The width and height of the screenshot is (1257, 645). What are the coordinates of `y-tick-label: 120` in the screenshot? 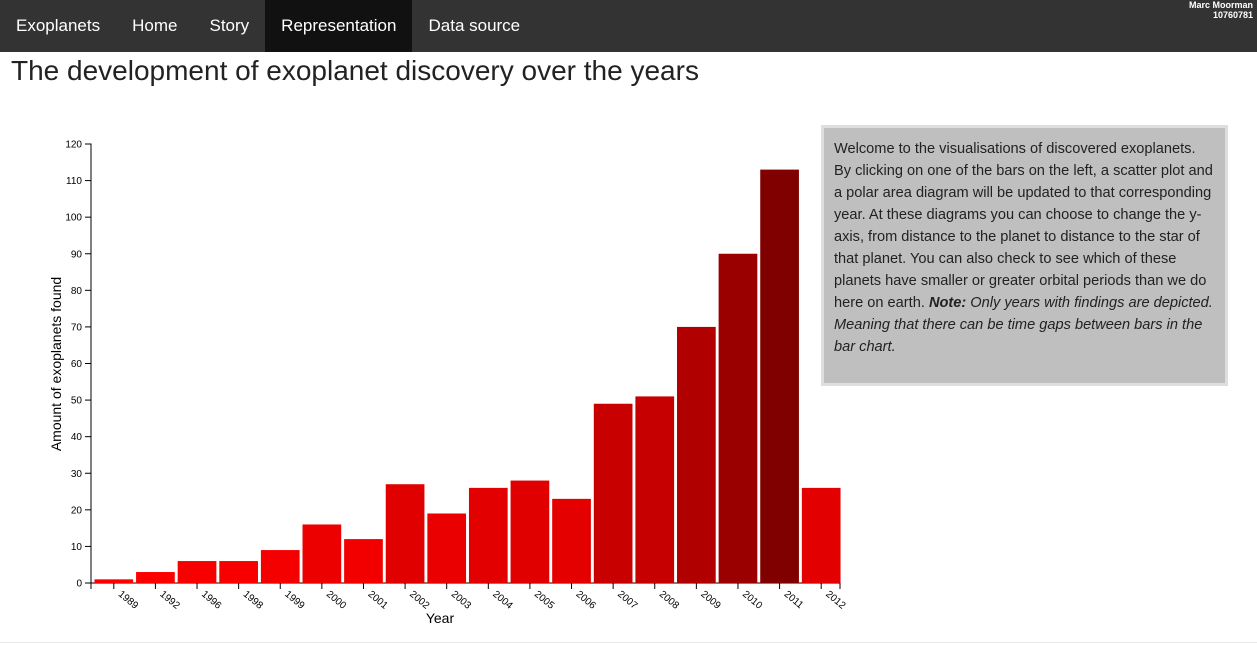 It's located at (73, 145).